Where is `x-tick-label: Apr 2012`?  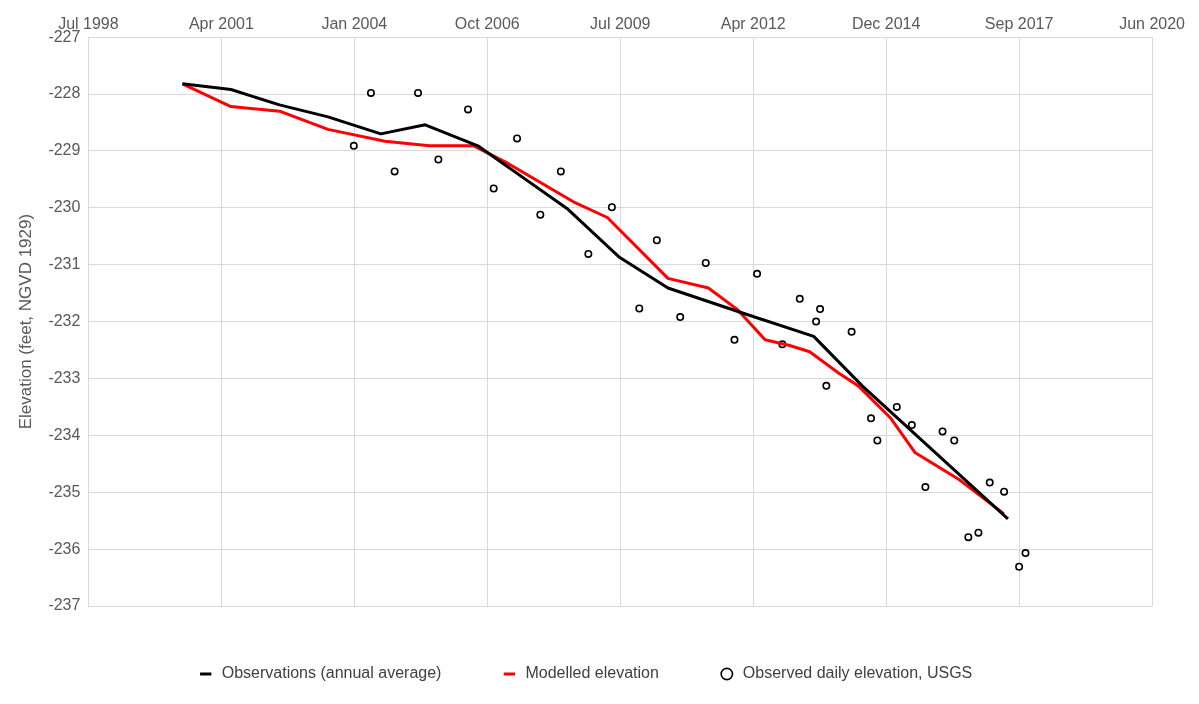
x-tick-label: Apr 2012 is located at coordinates (753, 24).